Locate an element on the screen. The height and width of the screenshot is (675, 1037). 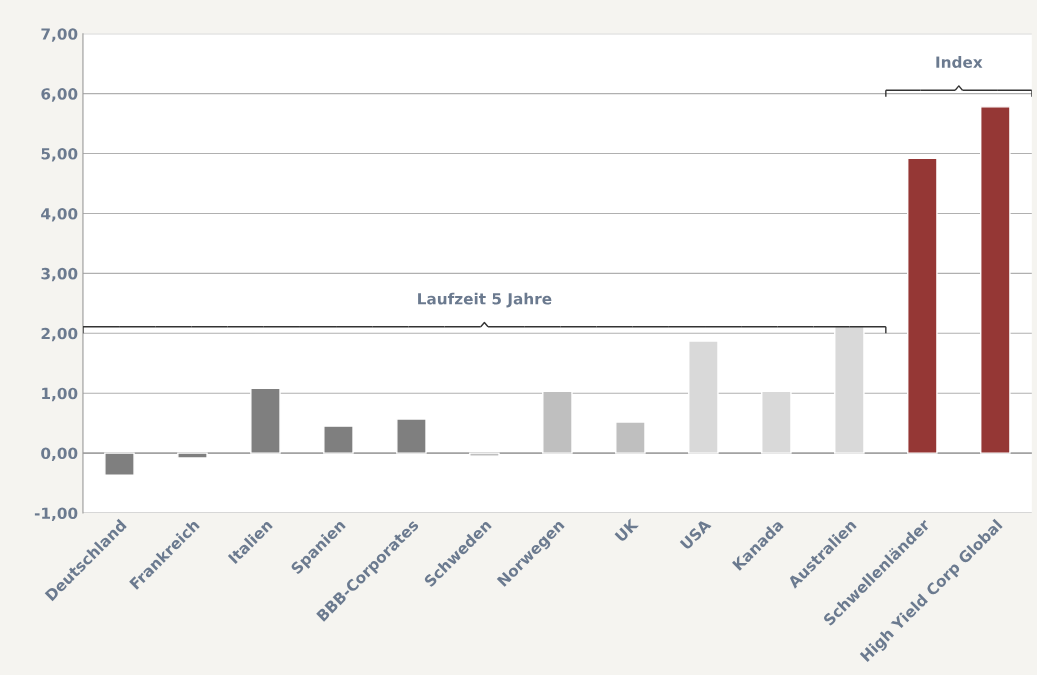
y-tick-label: 7,00 is located at coordinates (59, 35).